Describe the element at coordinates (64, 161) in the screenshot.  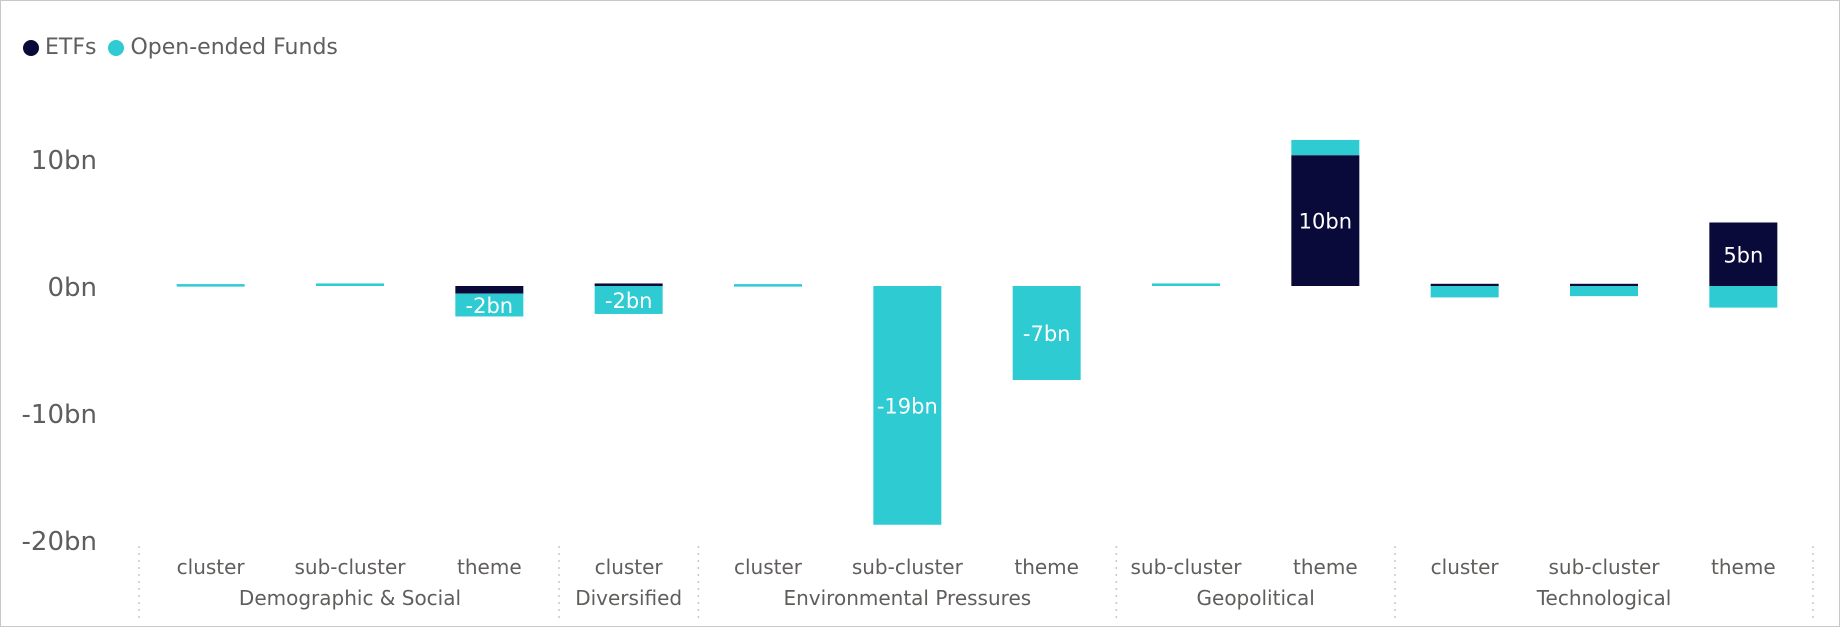
I see `y-tick-label: 10bn` at that location.